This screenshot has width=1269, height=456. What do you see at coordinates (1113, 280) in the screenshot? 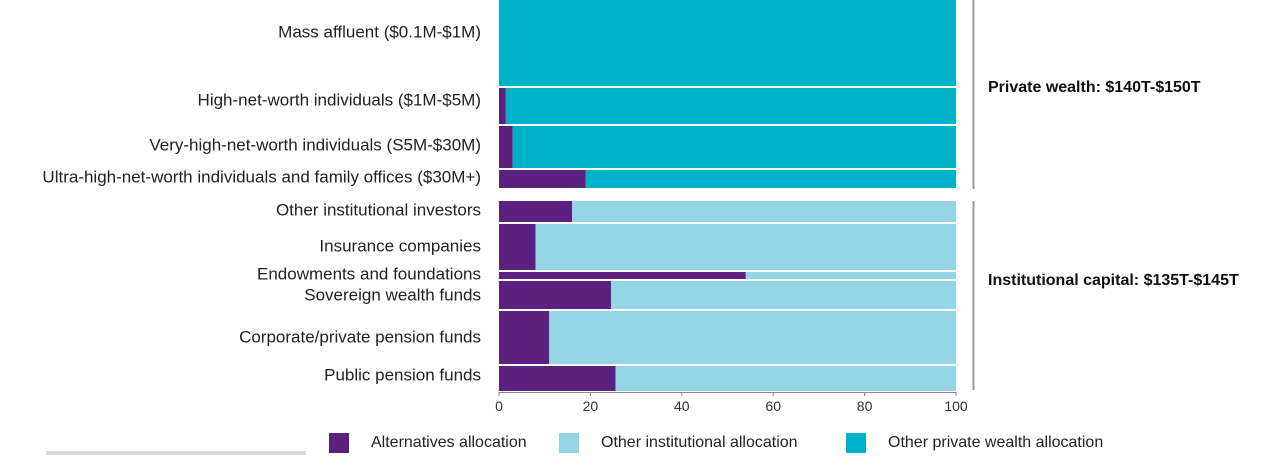
I see `group-label-institutional: Institutional capital: $135T-$145T` at bounding box center [1113, 280].